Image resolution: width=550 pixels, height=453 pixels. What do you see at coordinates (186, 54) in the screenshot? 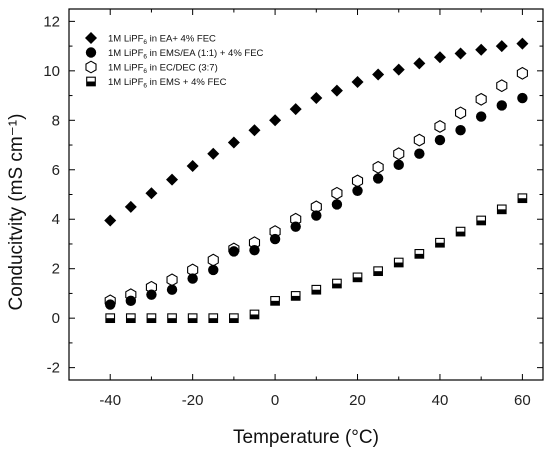
I see `legend-entry: 1M LiPF6 in EMS/EA (1:1) + 4% FEC` at bounding box center [186, 54].